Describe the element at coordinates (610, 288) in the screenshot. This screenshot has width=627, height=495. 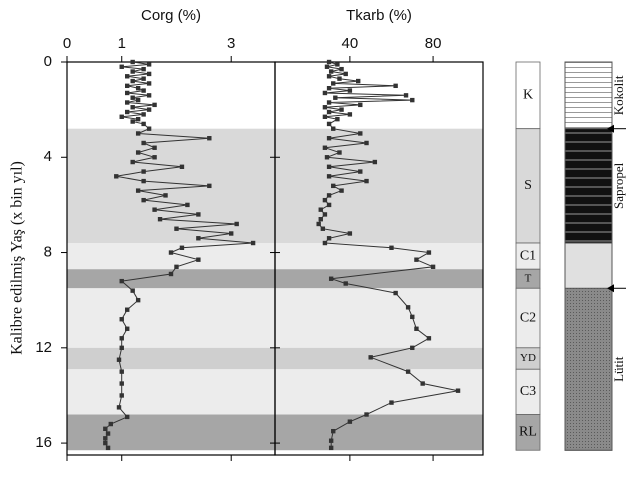
I see `arrow-head` at that location.